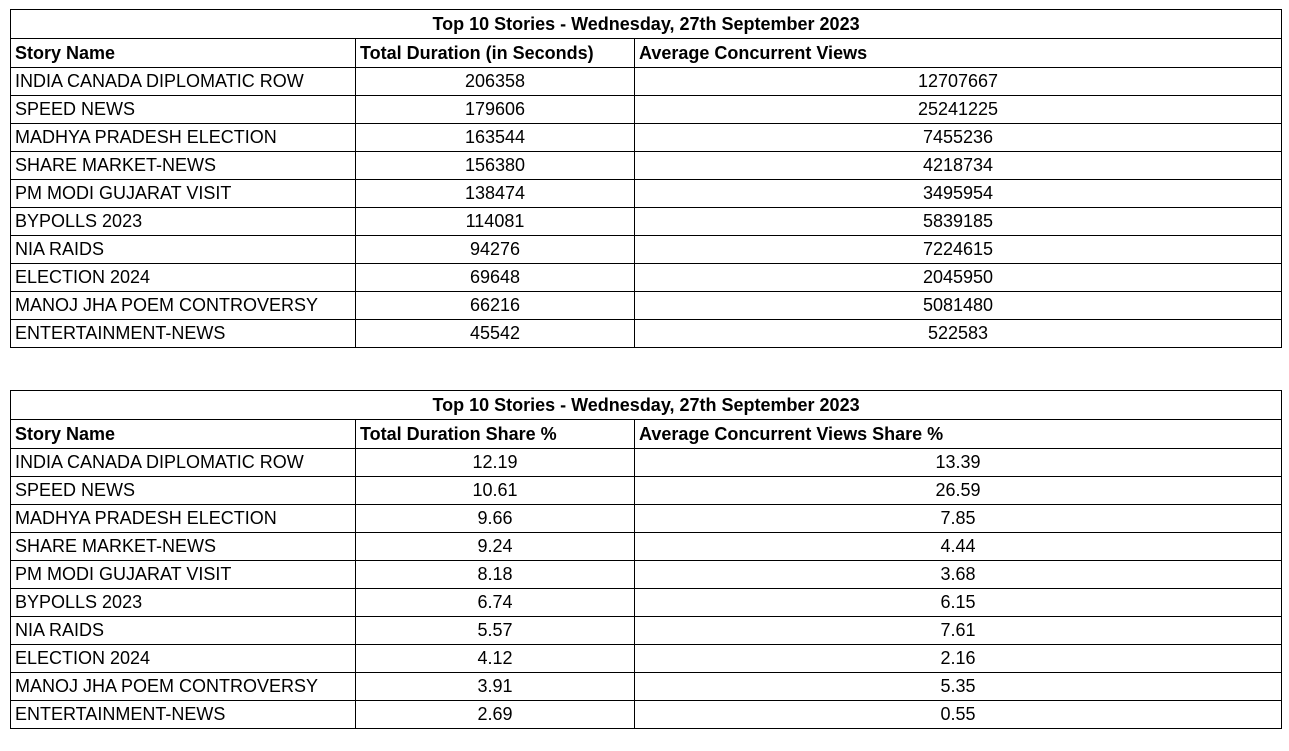 The width and height of the screenshot is (1289, 751). I want to click on data-row: ELECTION 2024 69648 2045950, so click(646, 277).